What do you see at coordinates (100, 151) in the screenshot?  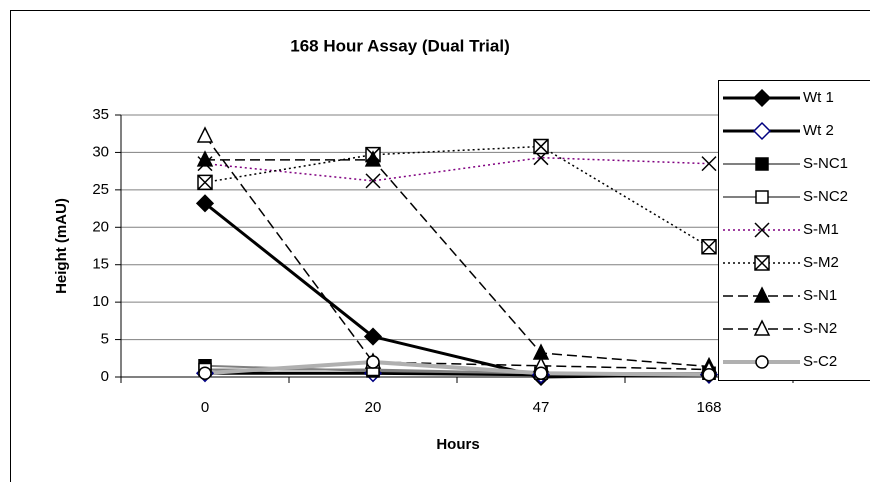 I see `y-tick-label: 30` at bounding box center [100, 151].